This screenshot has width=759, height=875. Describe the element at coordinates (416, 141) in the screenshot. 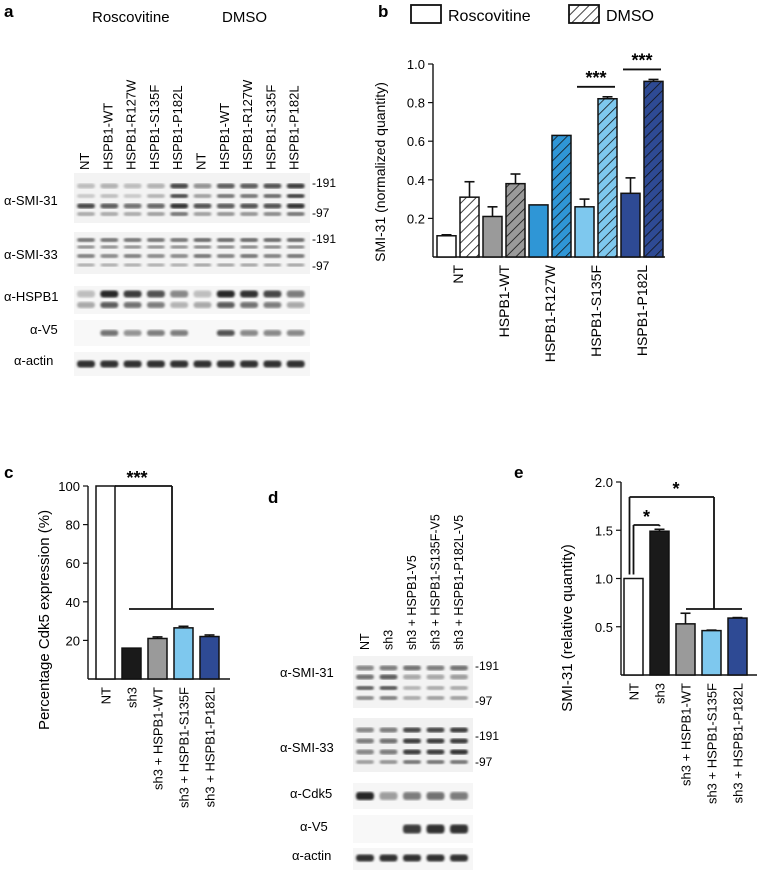

I see `y-tick-label: 0.6` at that location.